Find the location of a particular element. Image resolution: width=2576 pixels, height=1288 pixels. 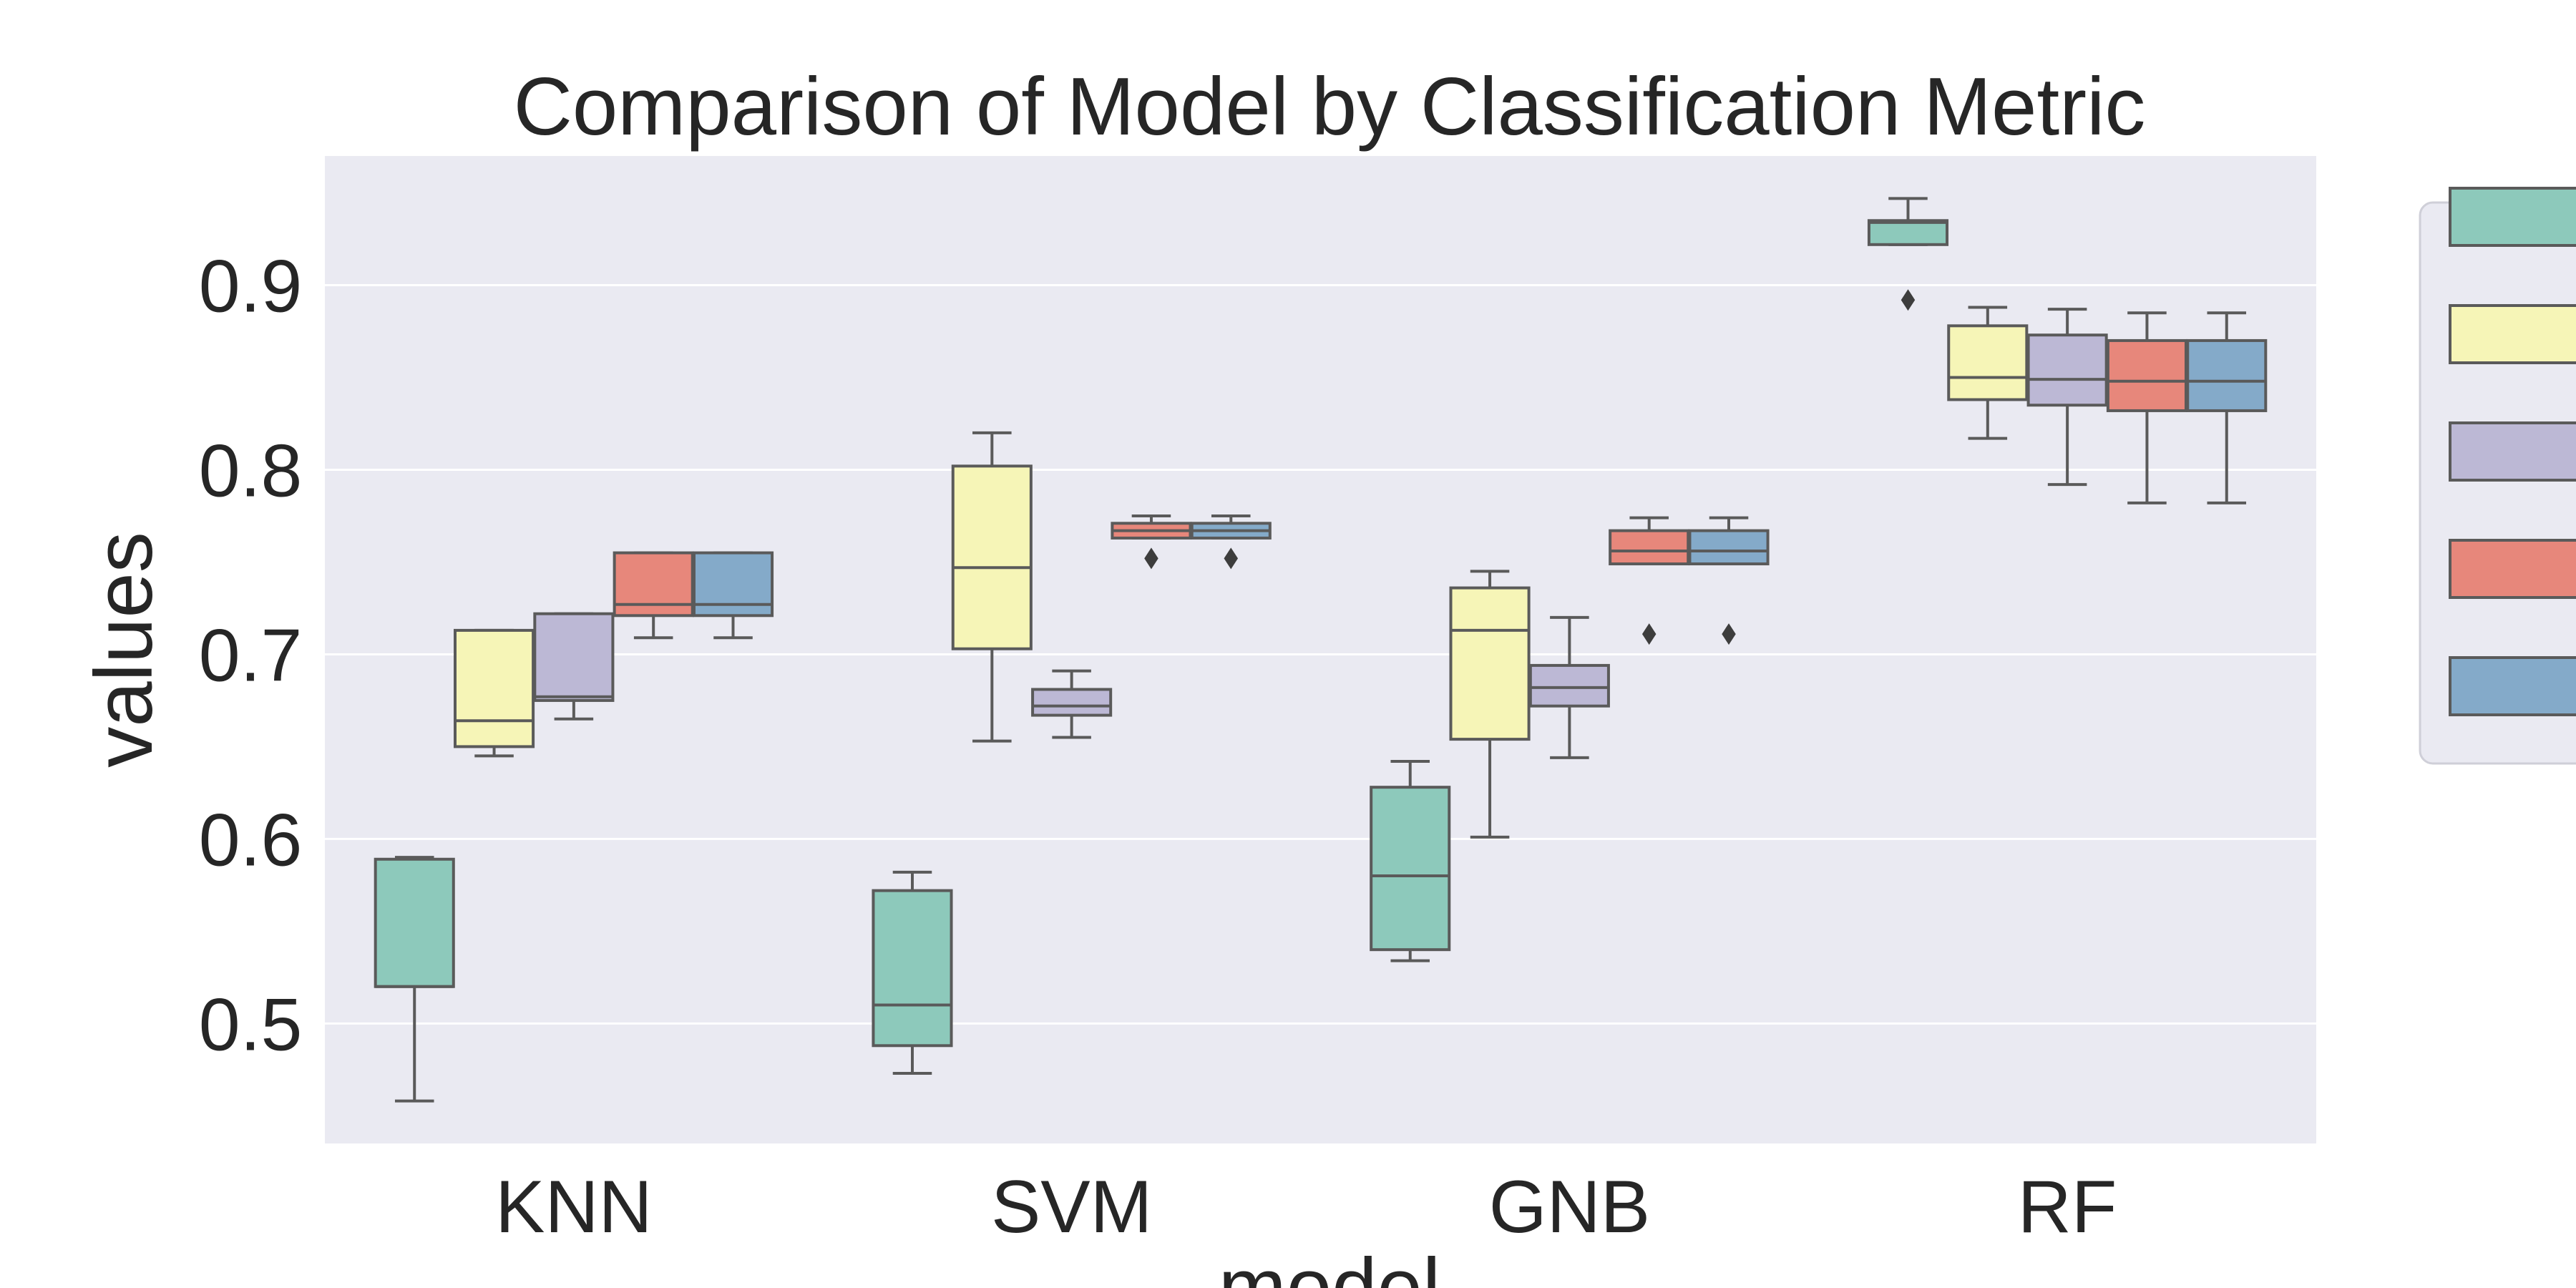

legend is located at coordinates (2497, 476).